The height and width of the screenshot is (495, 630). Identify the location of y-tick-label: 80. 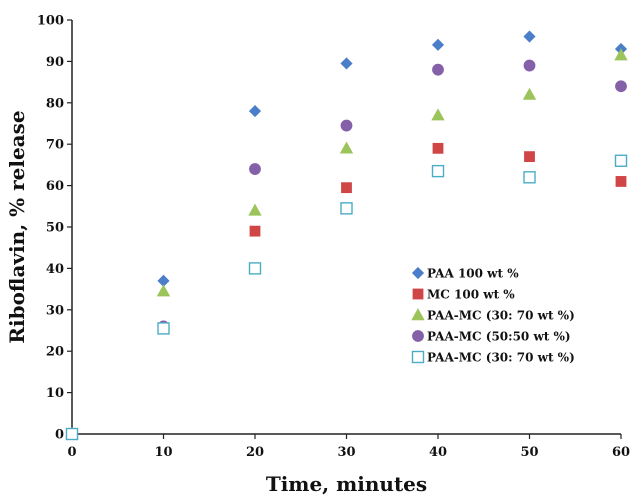
(55, 103).